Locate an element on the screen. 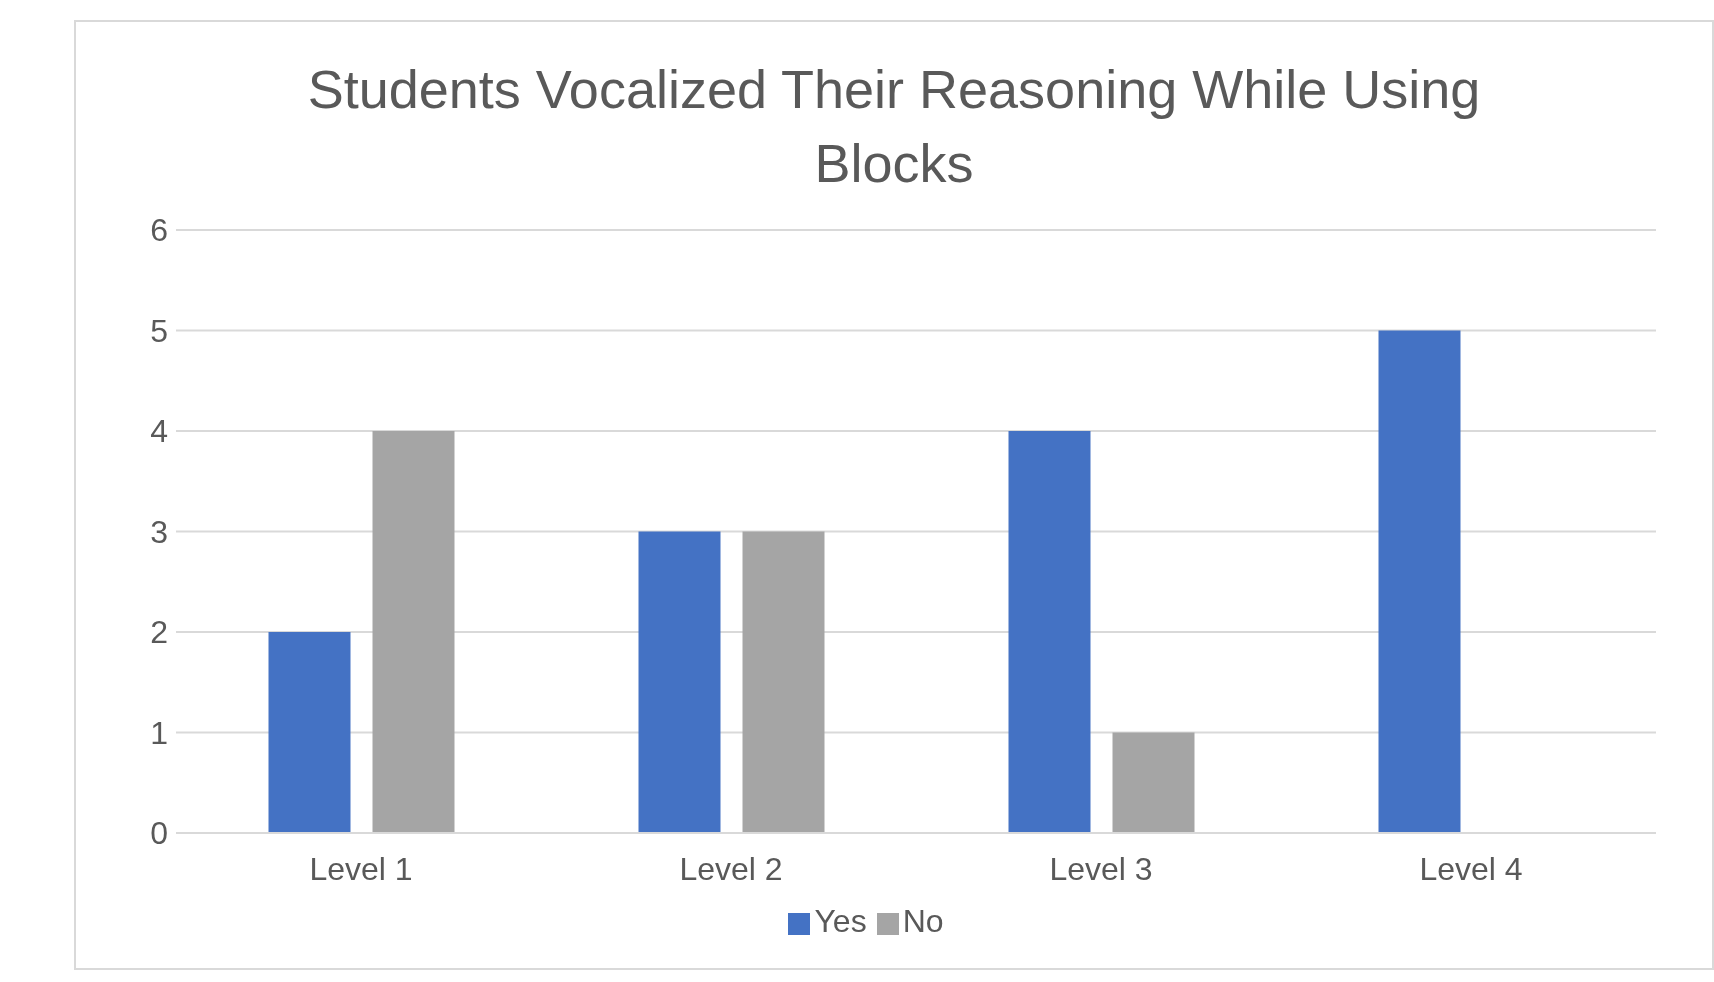  y-tick-label: 3 is located at coordinates (159, 531).